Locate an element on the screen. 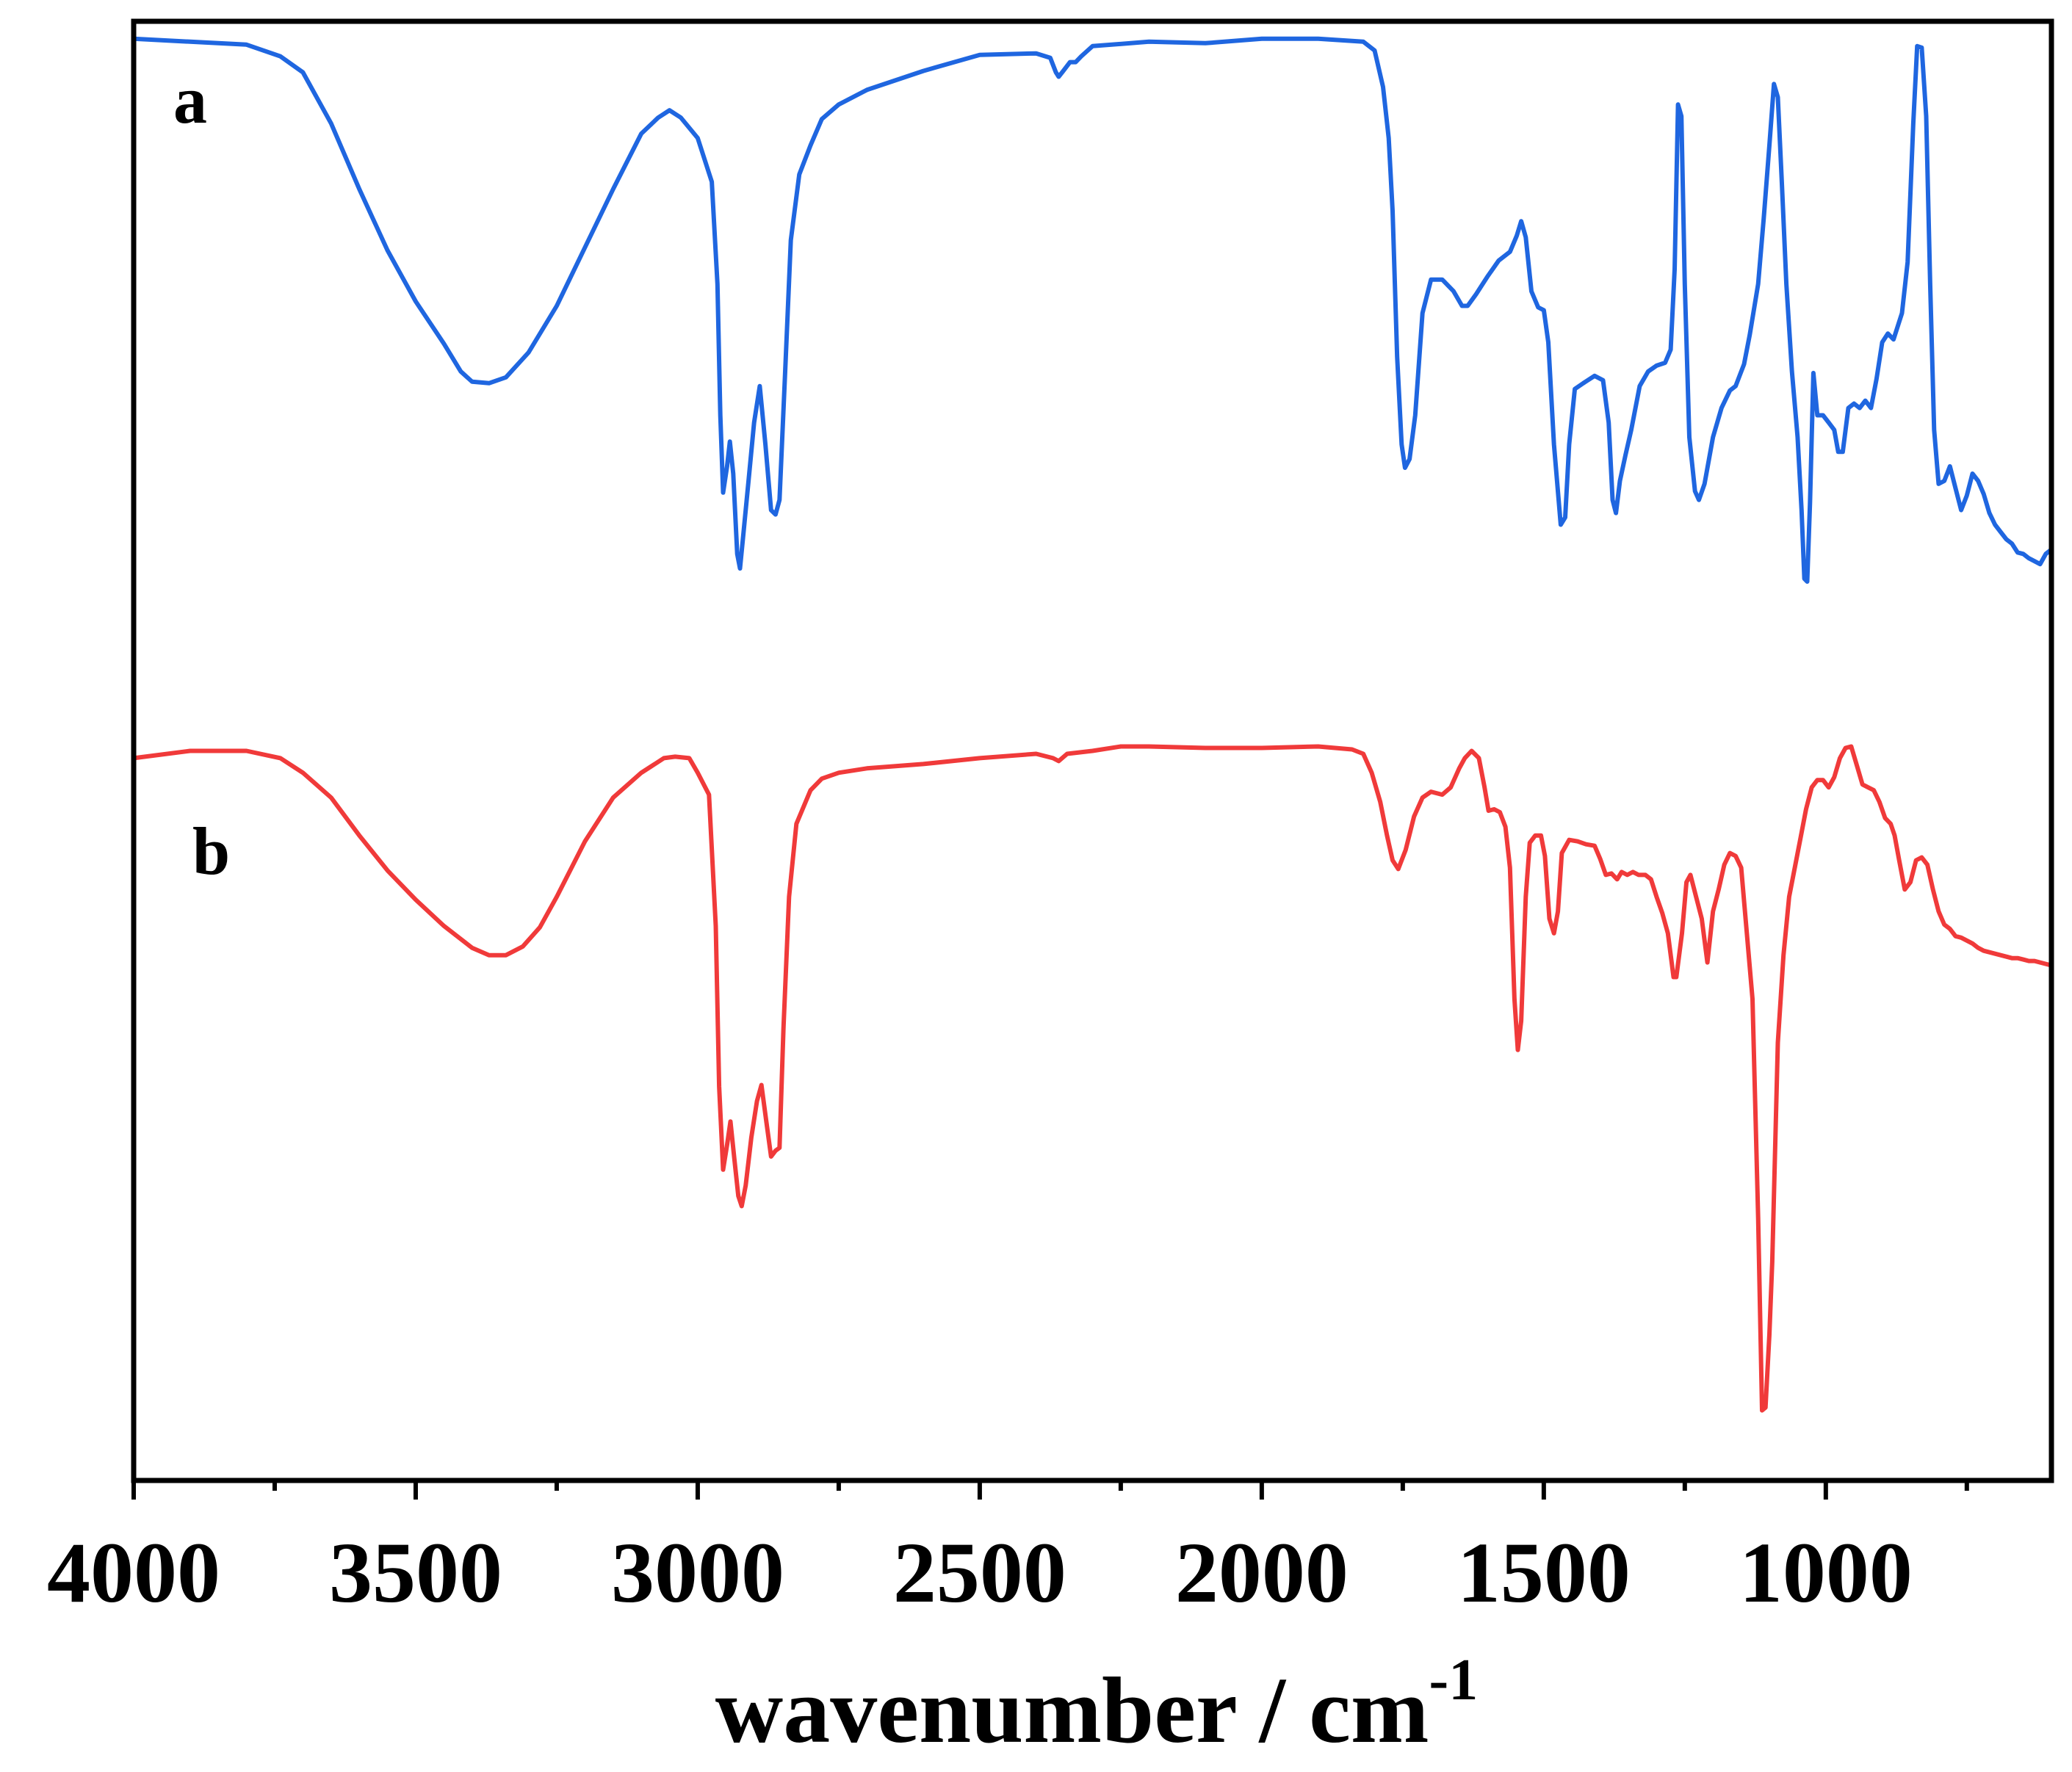  x-tick-label: 3000 is located at coordinates (697, 1573).